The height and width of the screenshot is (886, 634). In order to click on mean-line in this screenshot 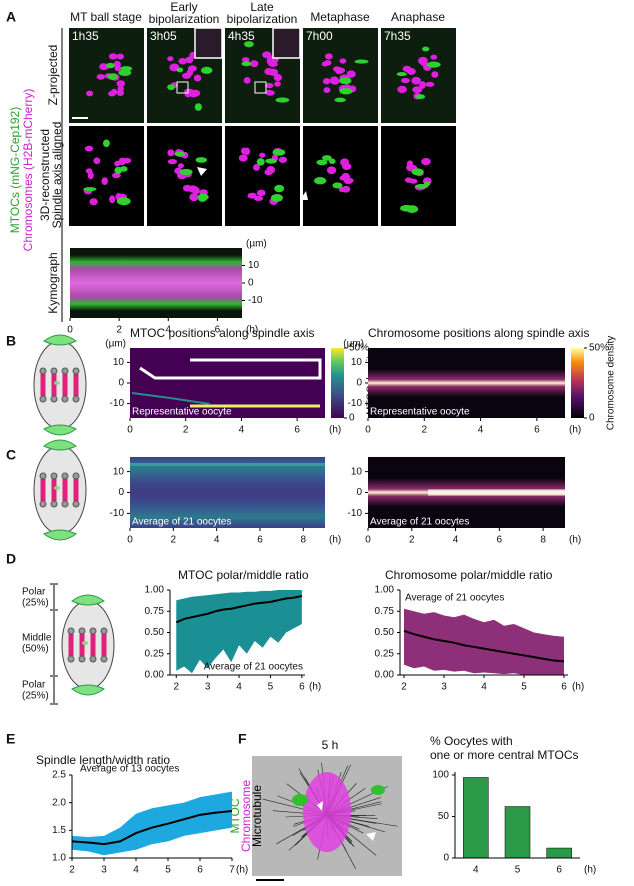, I will do `click(484, 646)`.